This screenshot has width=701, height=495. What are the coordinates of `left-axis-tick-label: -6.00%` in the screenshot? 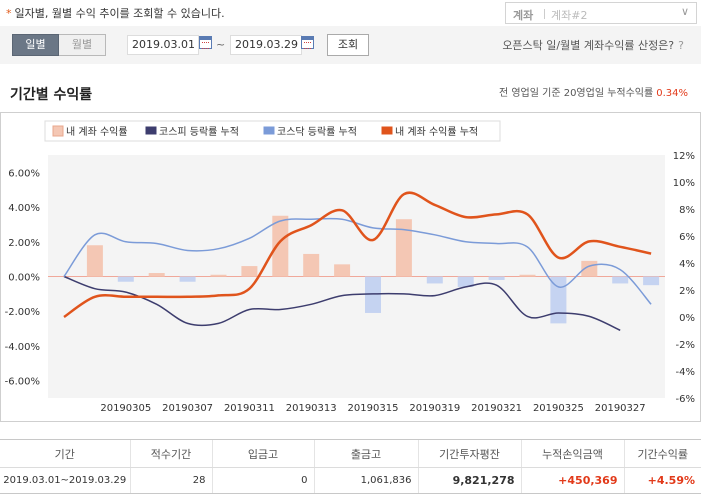 It's located at (22, 382).